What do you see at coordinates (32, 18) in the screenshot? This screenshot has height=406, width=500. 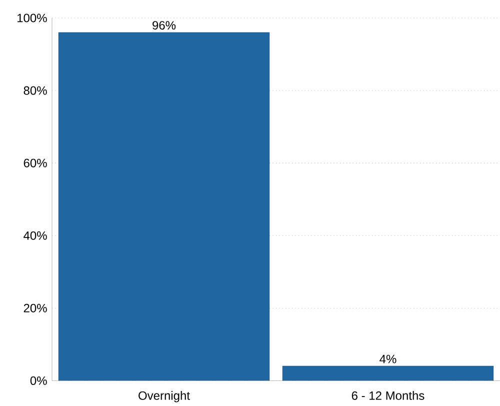 I see `y-tick-label: 100%` at bounding box center [32, 18].